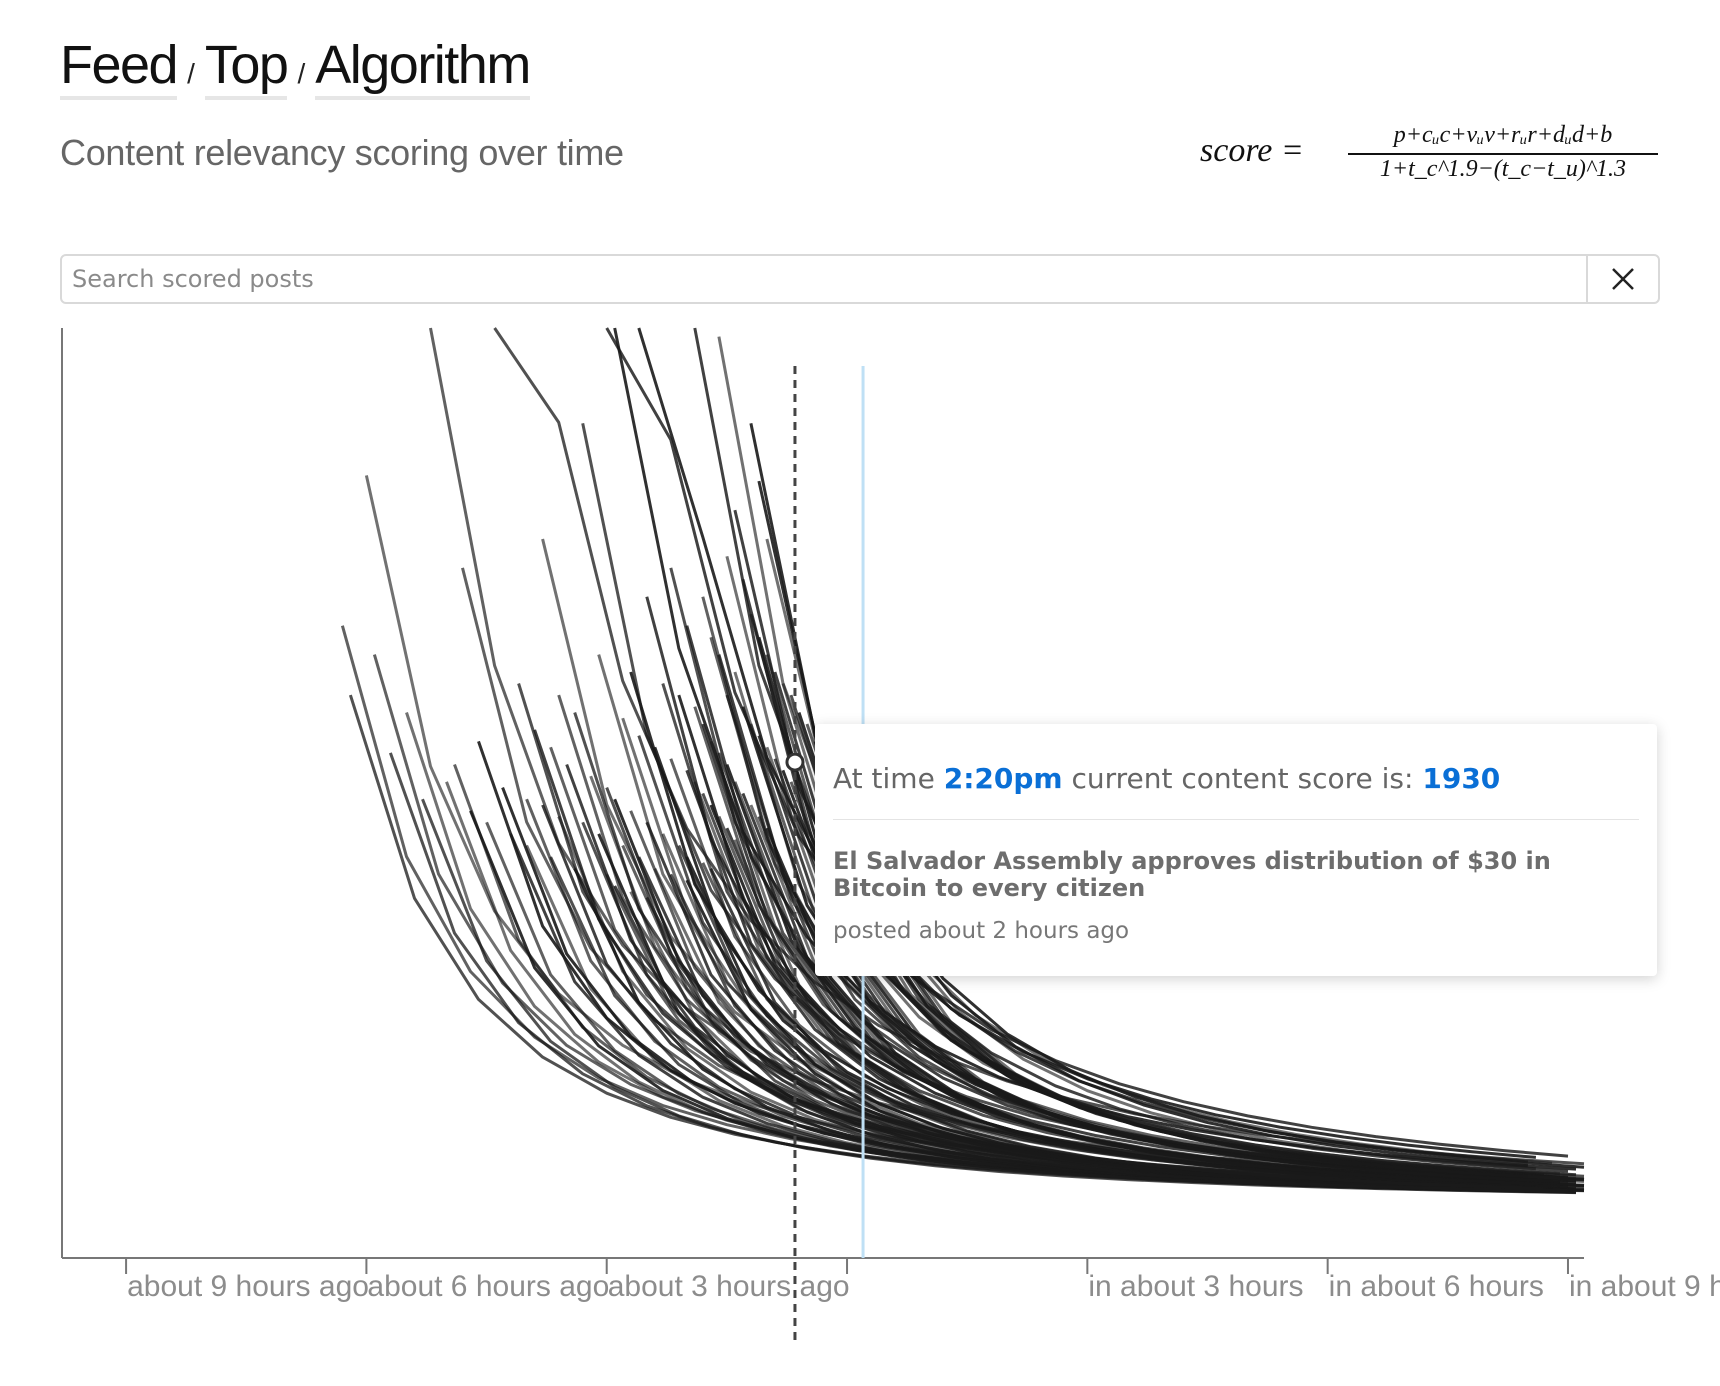  I want to click on formula-lhs: score =, so click(1252, 150).